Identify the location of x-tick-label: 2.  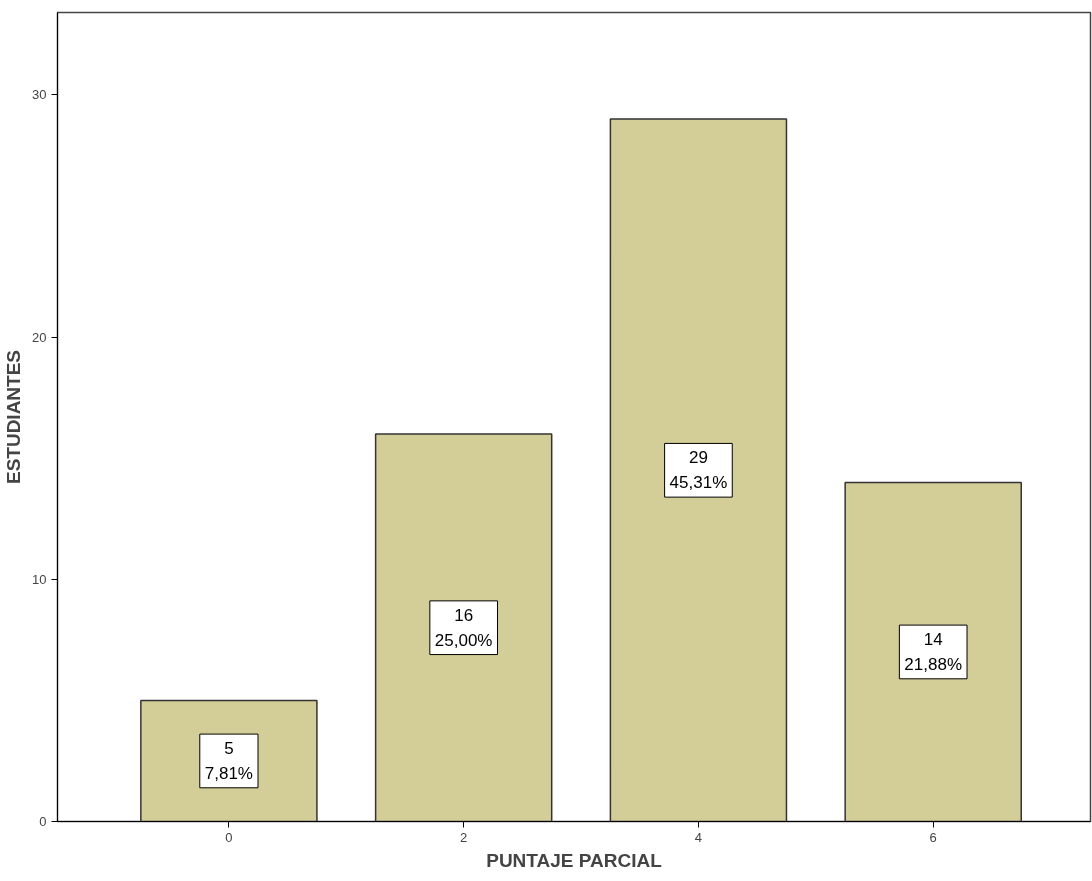
(464, 837).